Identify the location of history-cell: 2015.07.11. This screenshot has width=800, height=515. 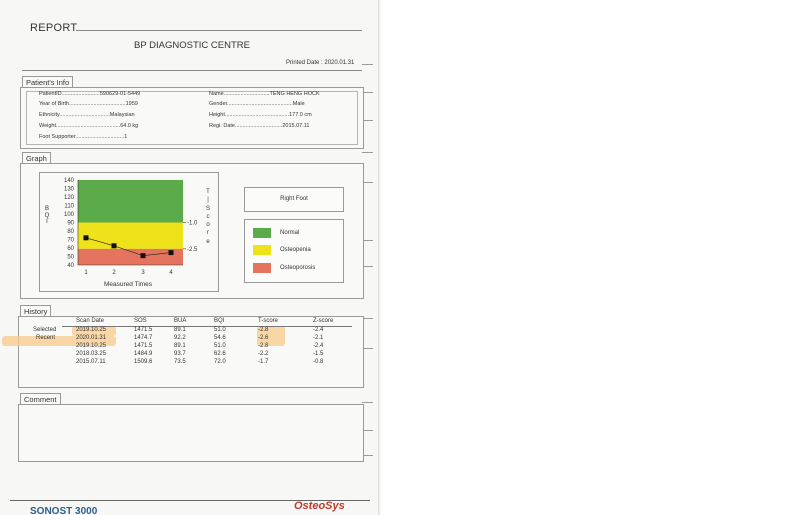
(91, 362).